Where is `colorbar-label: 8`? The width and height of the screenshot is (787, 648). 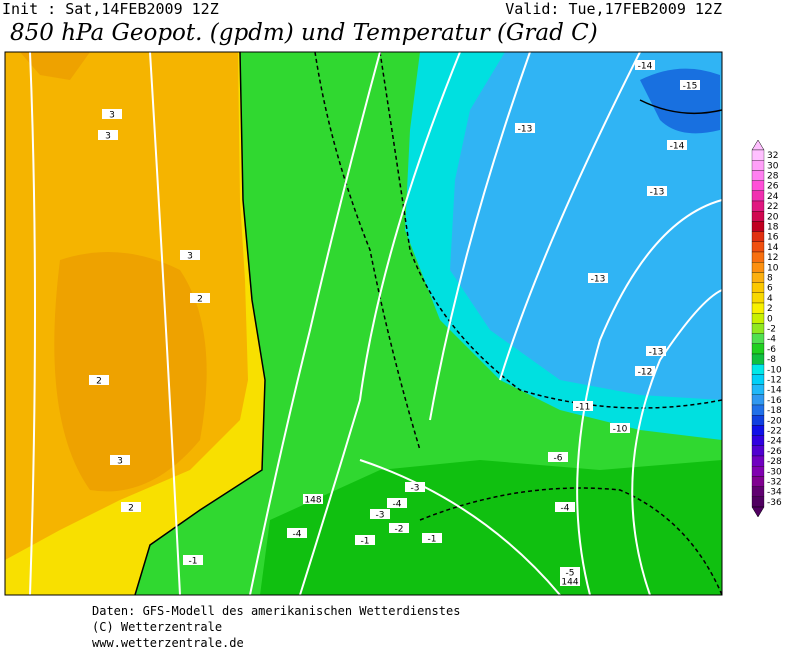
colorbar-label: 8 is located at coordinates (770, 279).